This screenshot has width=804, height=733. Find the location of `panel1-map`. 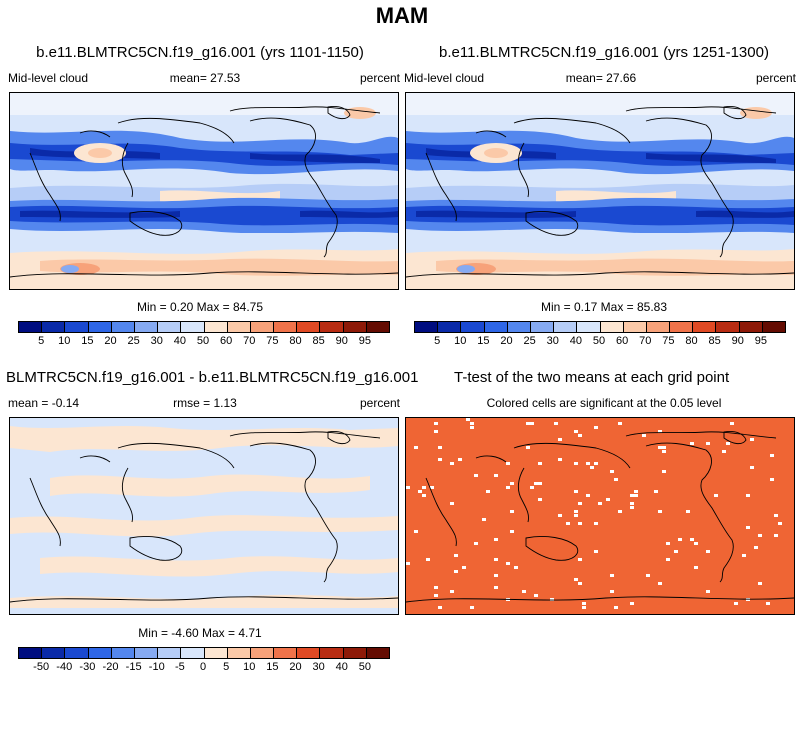

panel1-map is located at coordinates (204, 191).